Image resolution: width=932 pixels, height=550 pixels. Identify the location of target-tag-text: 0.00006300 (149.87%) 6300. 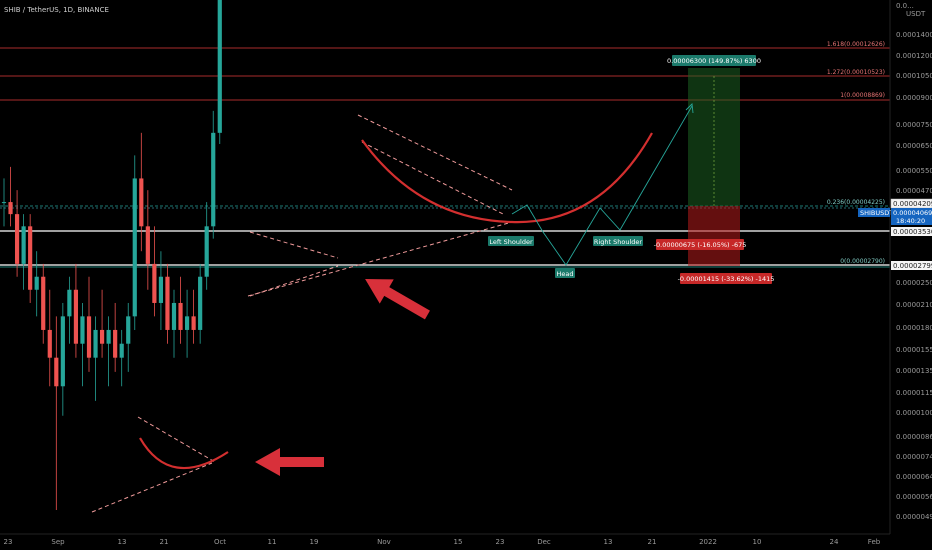
(714, 61).